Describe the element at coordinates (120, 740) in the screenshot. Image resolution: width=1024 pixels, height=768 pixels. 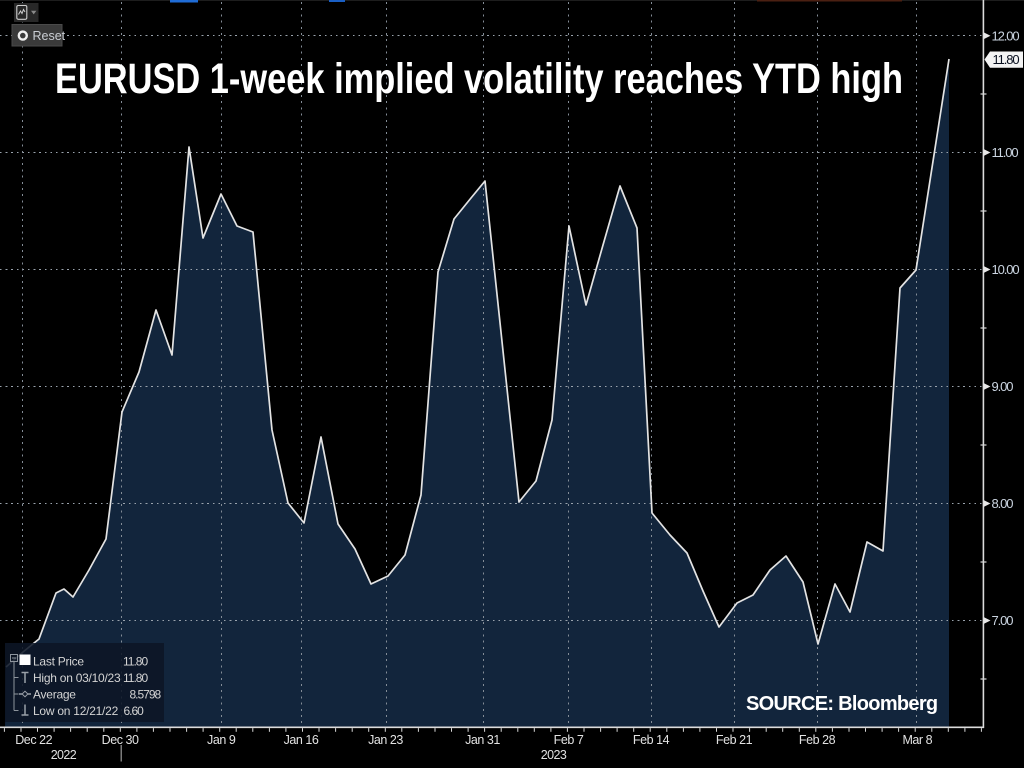
I see `svg-text: Dec 30` at that location.